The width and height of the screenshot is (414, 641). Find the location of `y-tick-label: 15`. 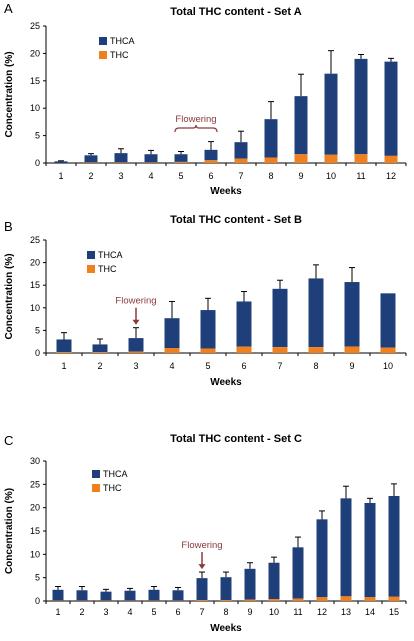

y-tick-label: 15 is located at coordinates (35, 81).